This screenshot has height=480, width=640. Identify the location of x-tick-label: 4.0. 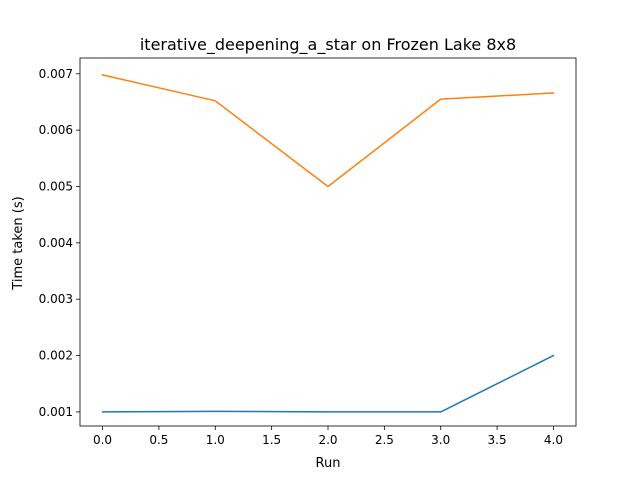
(553, 440).